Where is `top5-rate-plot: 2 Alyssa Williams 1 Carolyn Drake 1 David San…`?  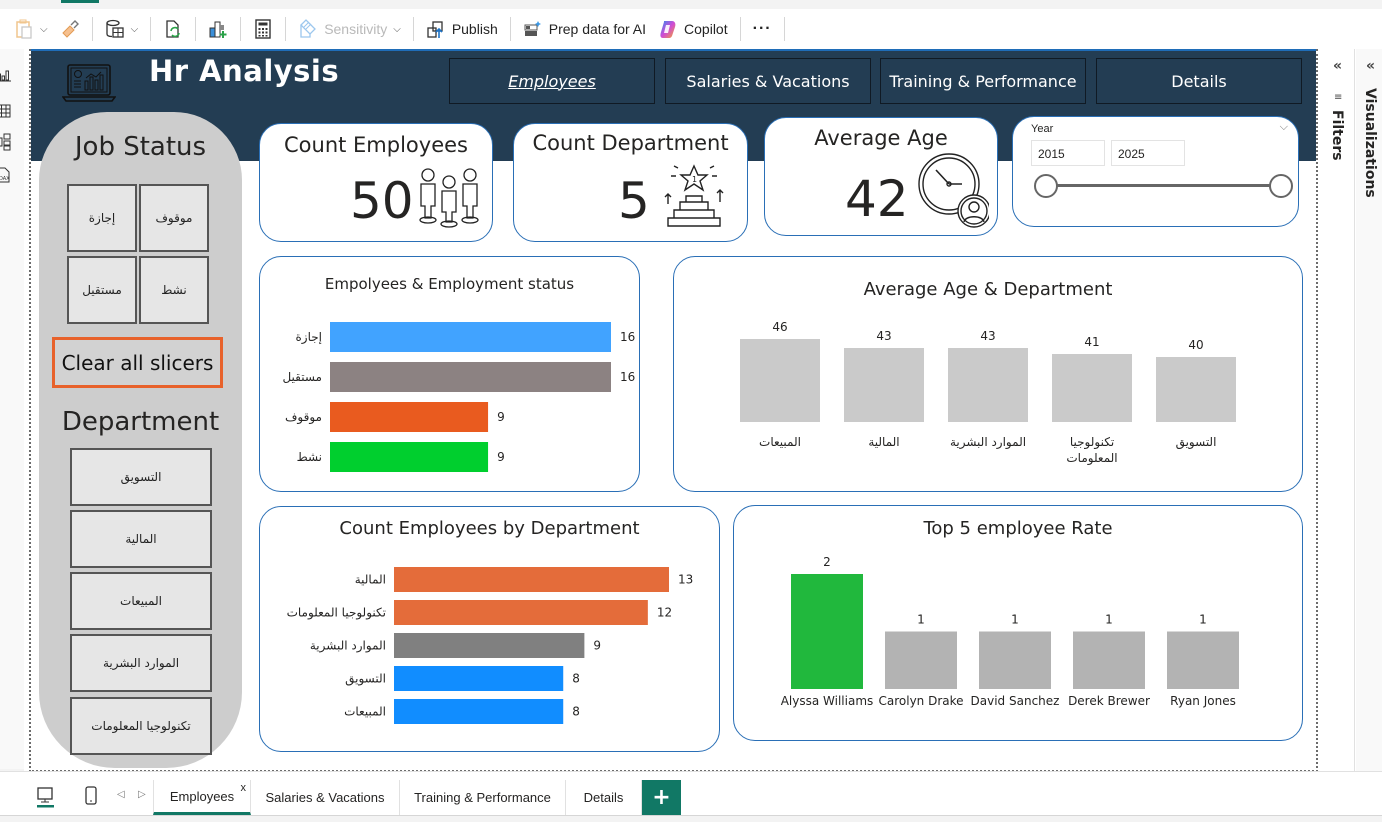 top5-rate-plot: 2 Alyssa Williams 1 Carolyn Drake 1 David San… is located at coordinates (1010, 631).